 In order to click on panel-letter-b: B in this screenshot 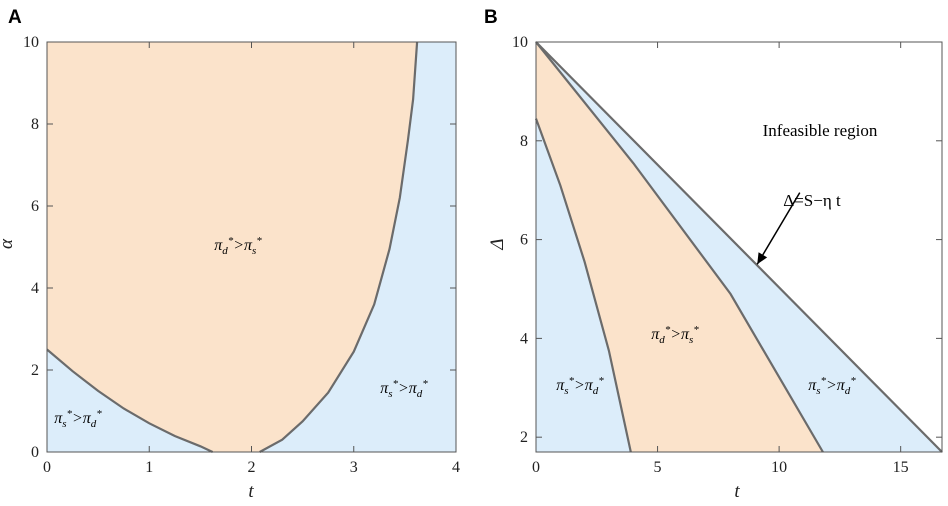, I will do `click(491, 17)`.